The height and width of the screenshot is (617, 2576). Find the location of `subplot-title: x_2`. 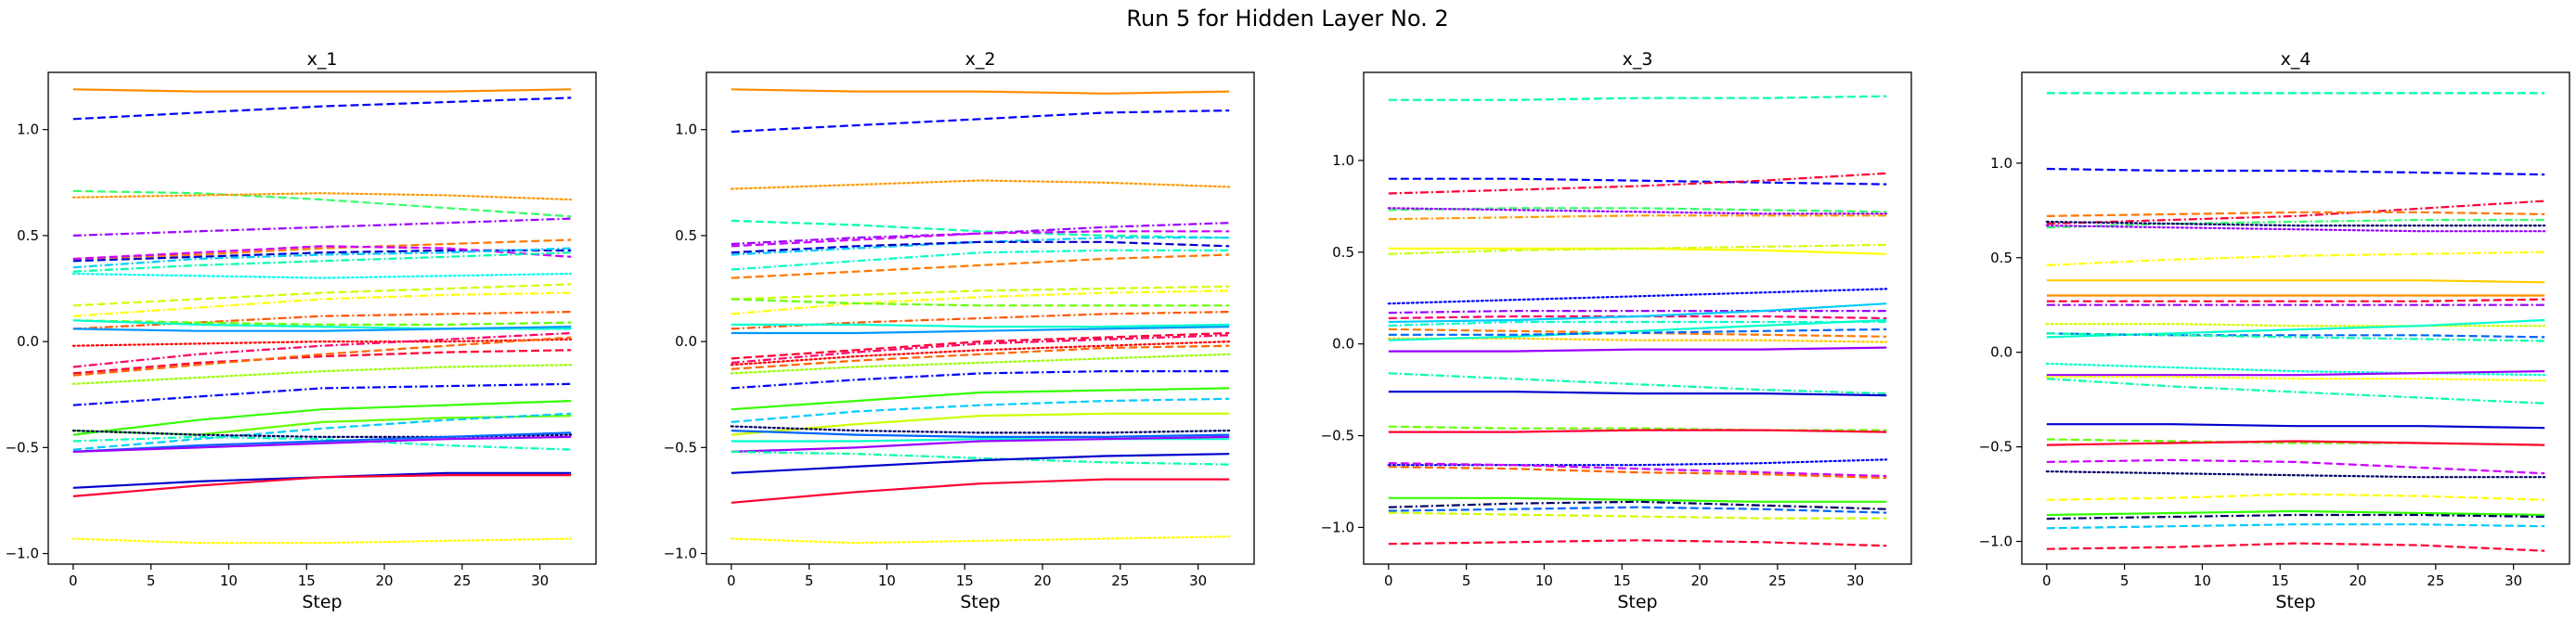

subplot-title: x_2 is located at coordinates (980, 59).